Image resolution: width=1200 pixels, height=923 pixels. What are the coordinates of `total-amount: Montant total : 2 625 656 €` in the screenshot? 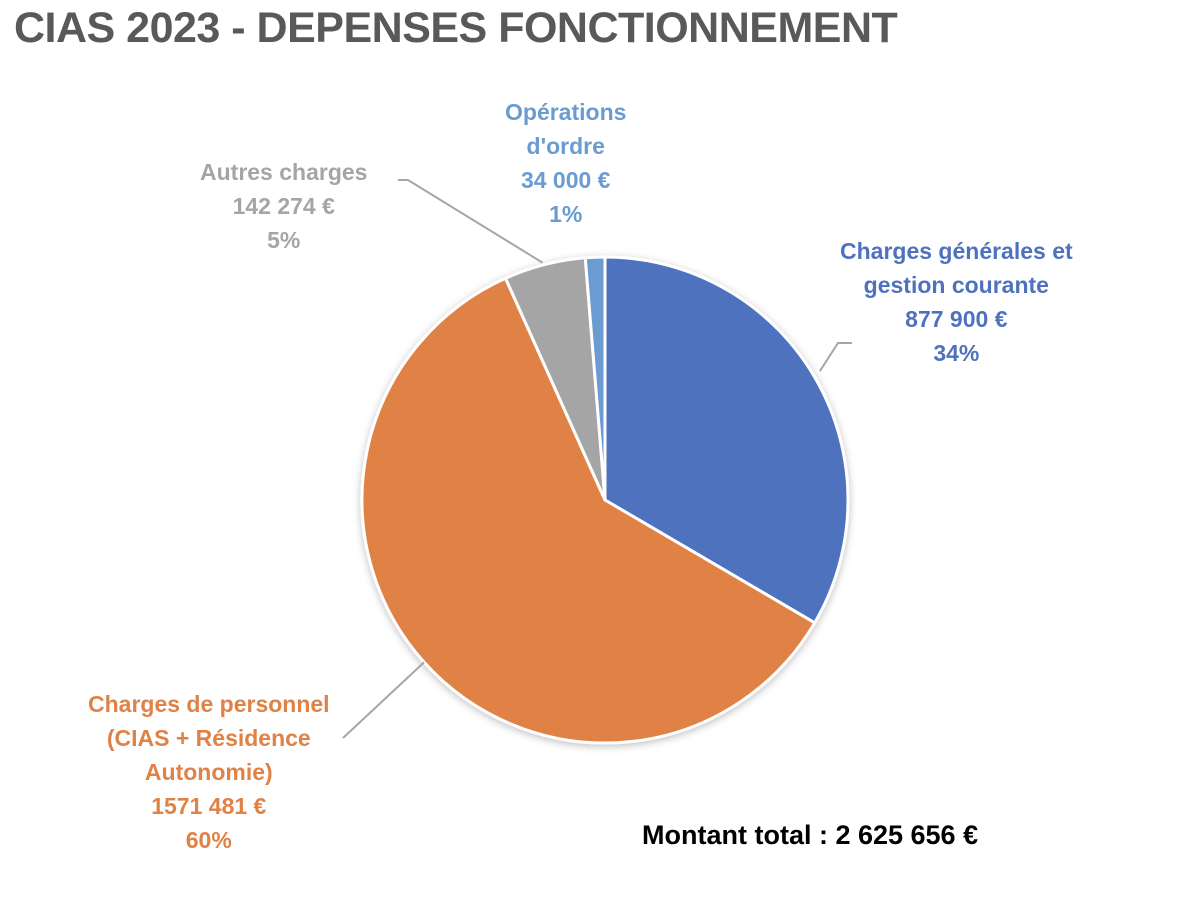 It's located at (810, 835).